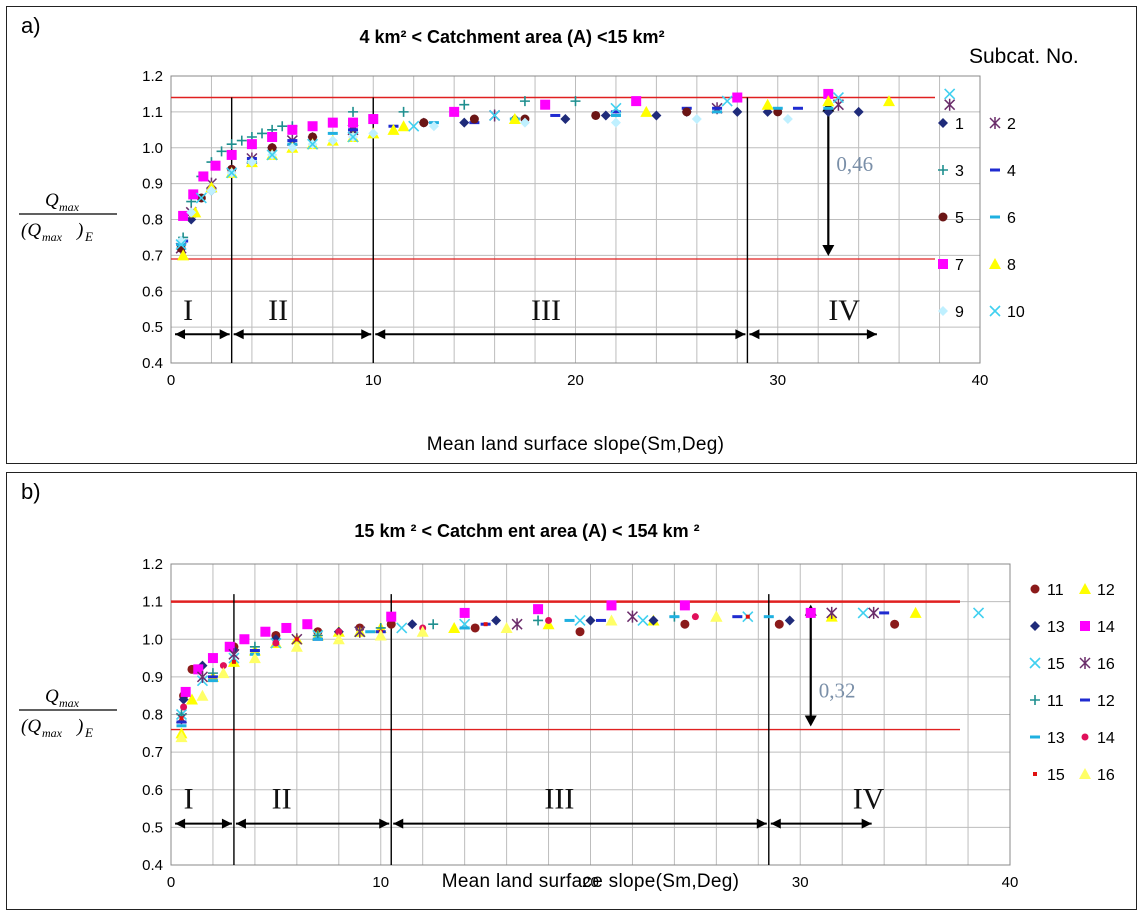  What do you see at coordinates (951, 171) in the screenshot?
I see `legend-item: 3` at bounding box center [951, 171].